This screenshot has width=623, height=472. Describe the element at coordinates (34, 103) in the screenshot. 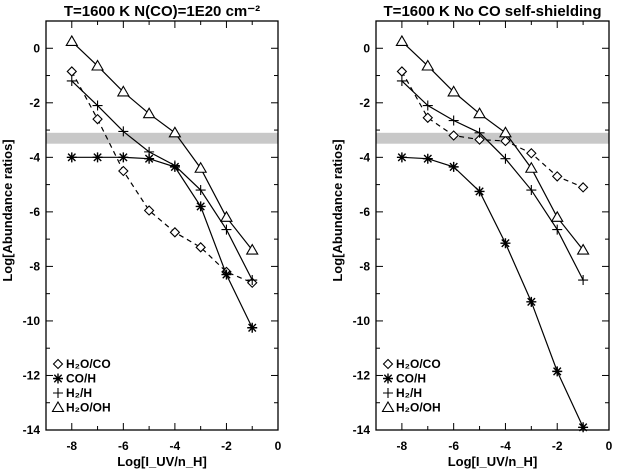

I see `y-tick-label: -2` at that location.